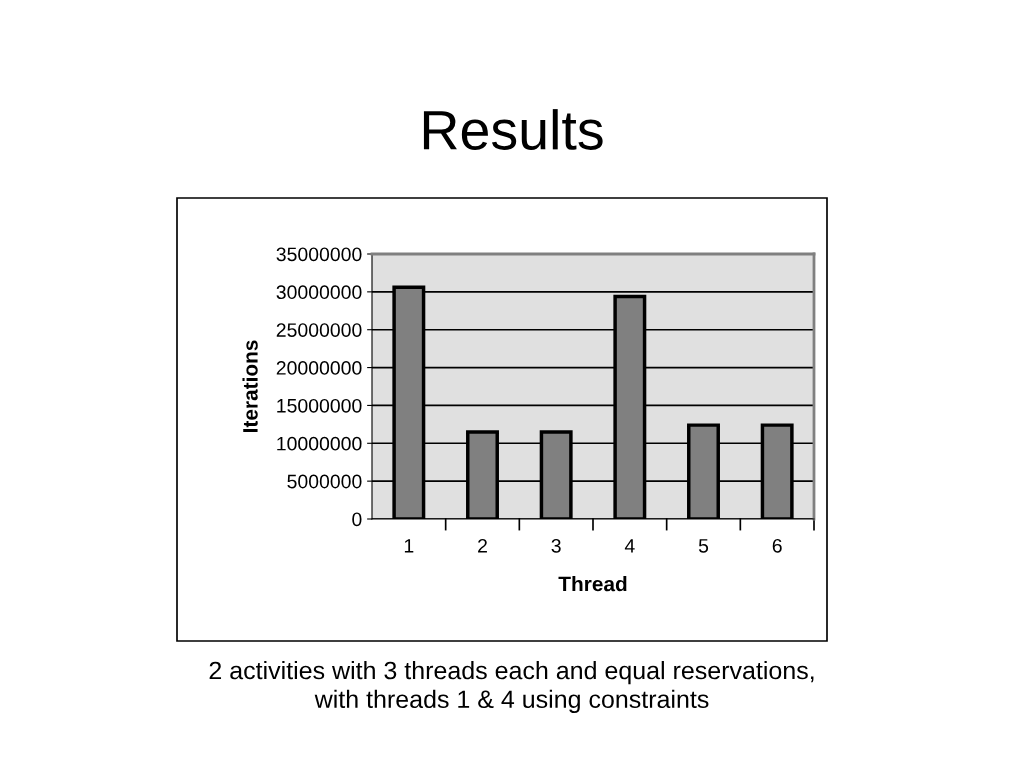 This screenshot has height=768, width=1024. Describe the element at coordinates (319, 443) in the screenshot. I see `y-tick-label: 10000000` at that location.